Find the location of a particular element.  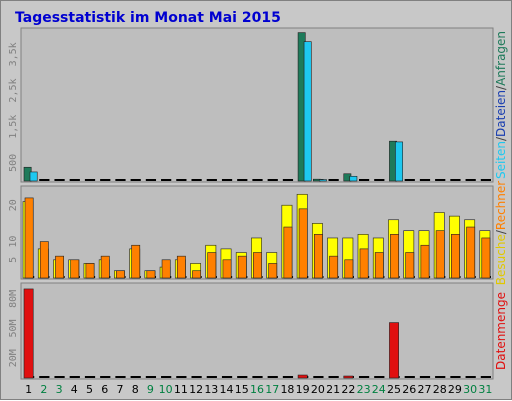

side-legend-part: Besuche is located at coordinates (501, 259).